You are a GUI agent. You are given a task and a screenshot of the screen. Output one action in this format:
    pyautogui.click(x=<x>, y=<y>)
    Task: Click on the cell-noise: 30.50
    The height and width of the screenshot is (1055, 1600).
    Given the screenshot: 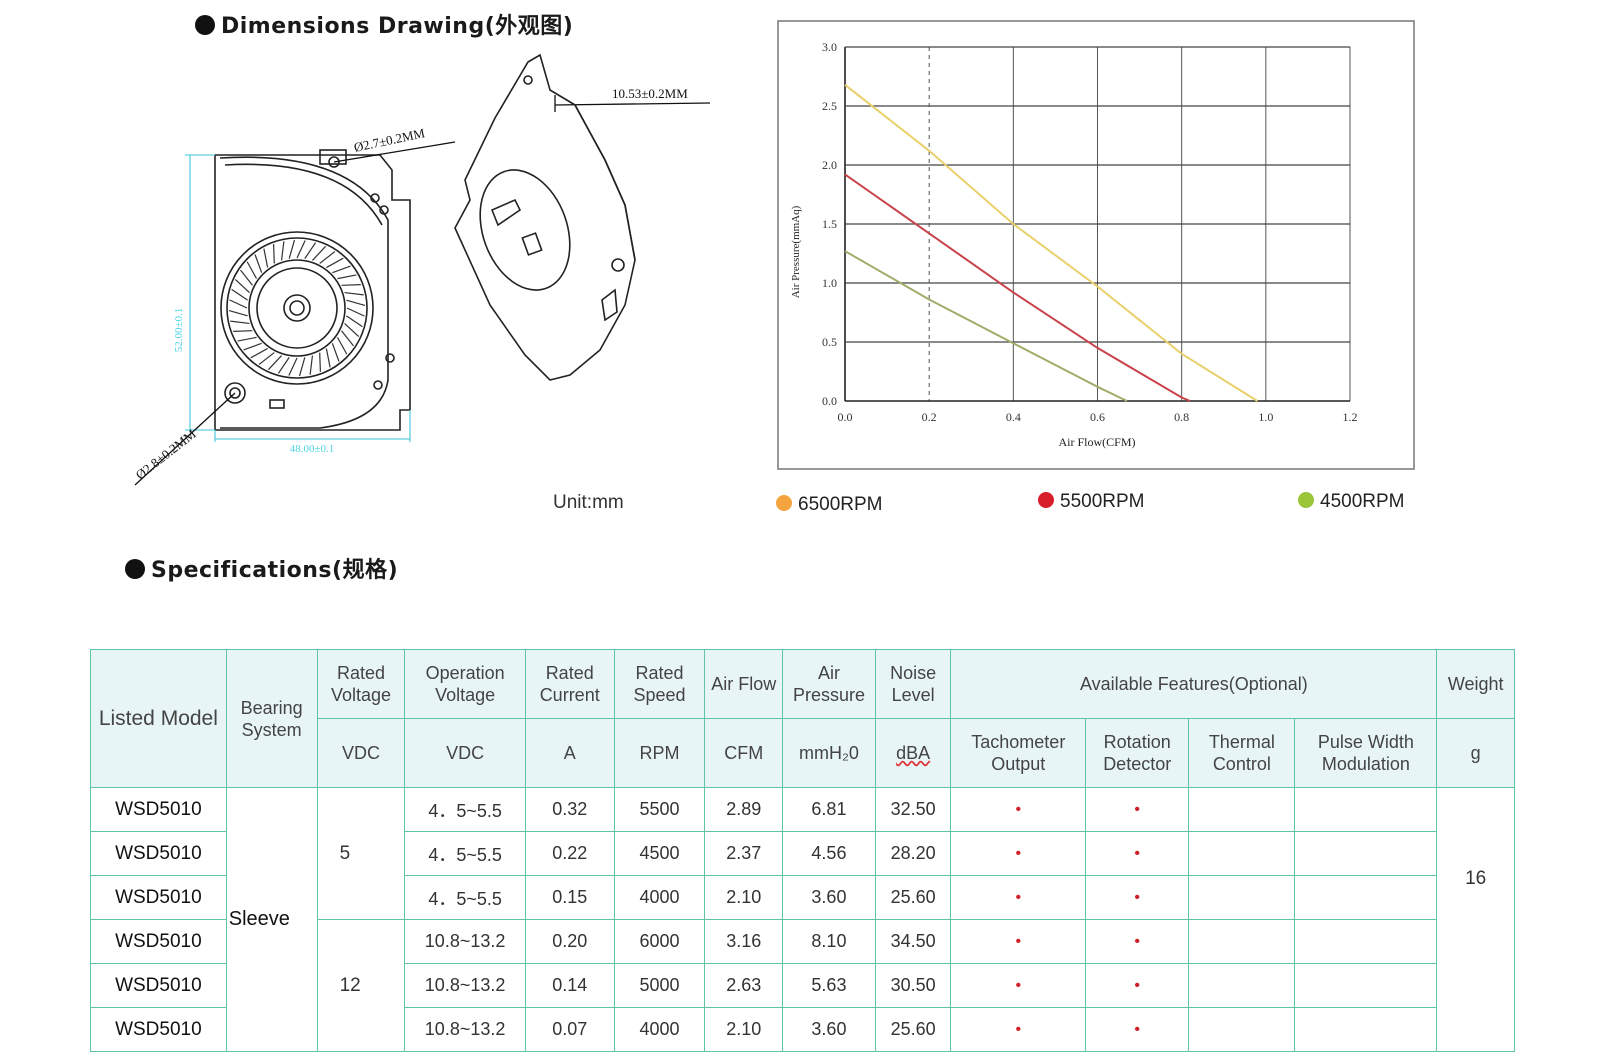 What is the action you would take?
    pyautogui.click(x=913, y=985)
    